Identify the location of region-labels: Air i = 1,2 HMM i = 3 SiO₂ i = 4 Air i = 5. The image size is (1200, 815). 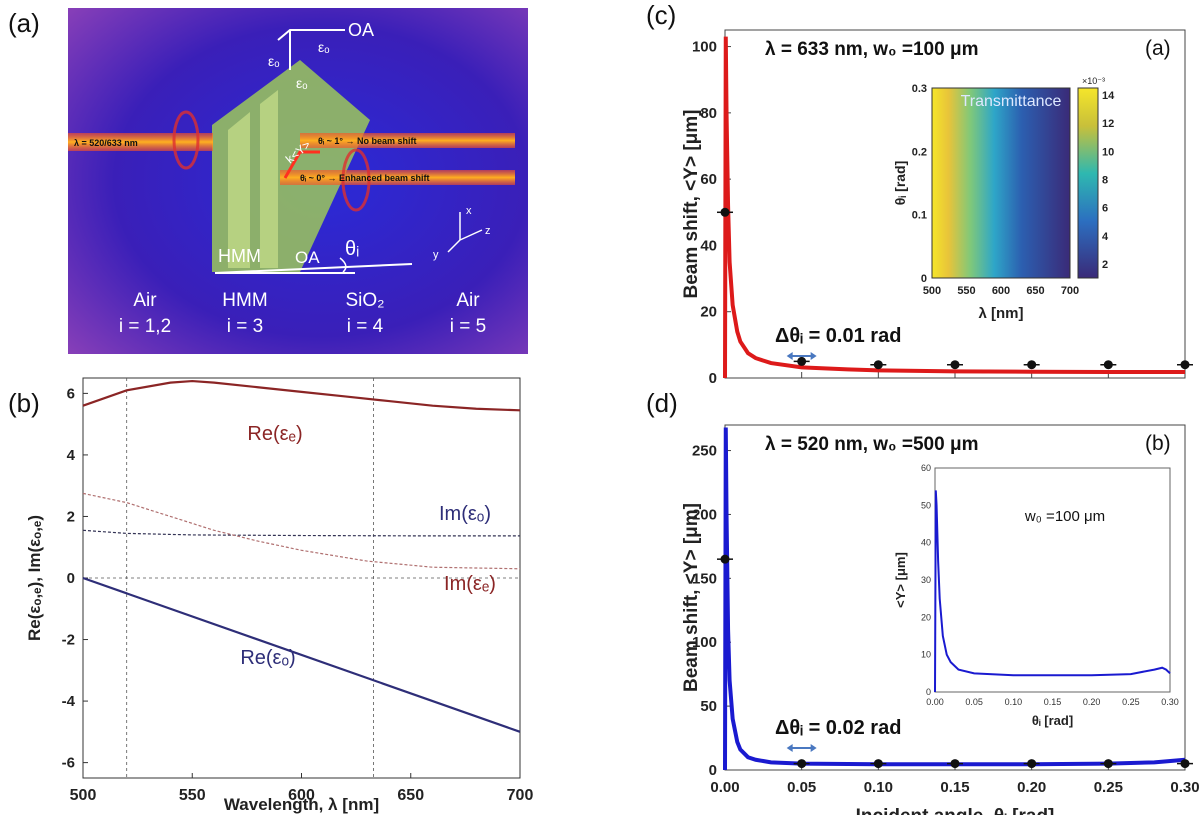
(302, 313).